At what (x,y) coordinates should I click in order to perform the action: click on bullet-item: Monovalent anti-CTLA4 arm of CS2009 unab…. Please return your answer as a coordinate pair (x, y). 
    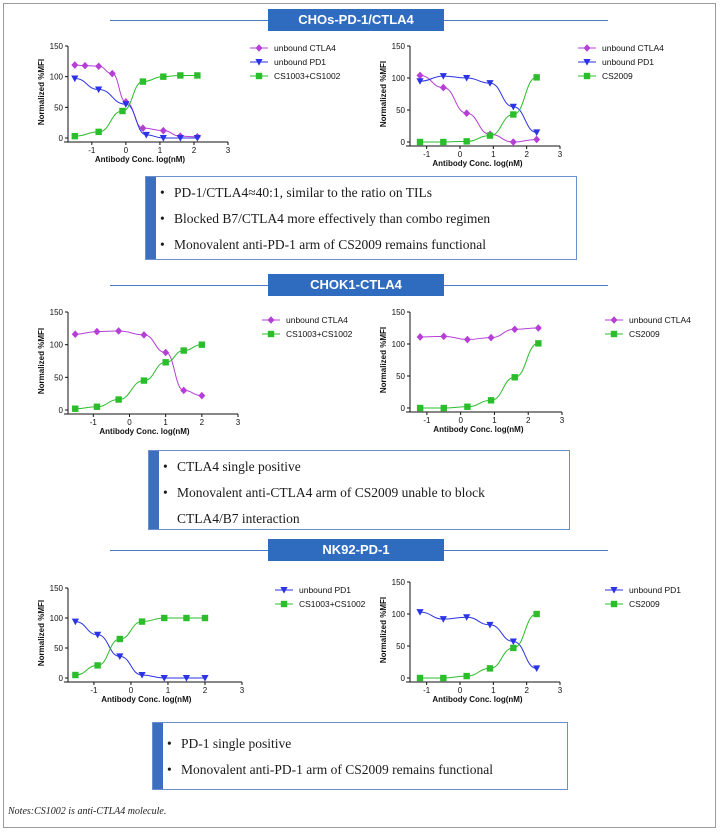
    Looking at the image, I should click on (328, 506).